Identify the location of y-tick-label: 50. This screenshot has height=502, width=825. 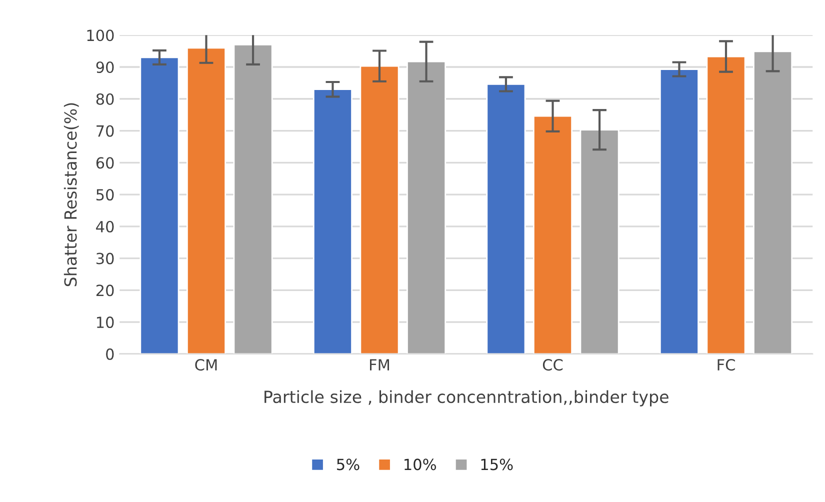
(105, 194).